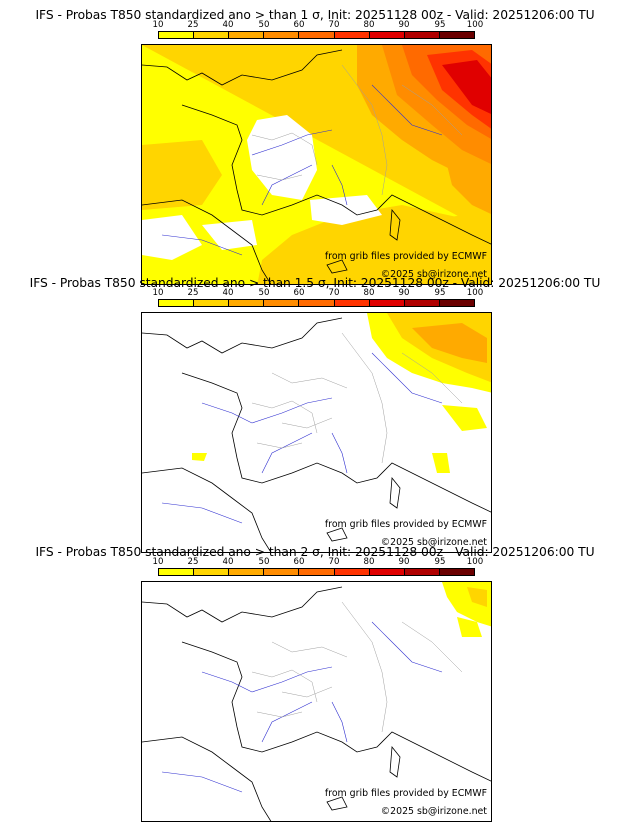 The image size is (630, 828). Describe the element at coordinates (469, 627) in the screenshot. I see `prob-field-10-25-b` at that location.